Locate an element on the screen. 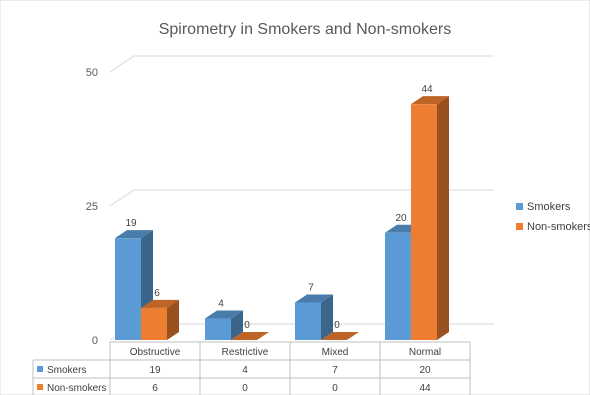 The height and width of the screenshot is (395, 590). table-cell: 4 is located at coordinates (245, 370).